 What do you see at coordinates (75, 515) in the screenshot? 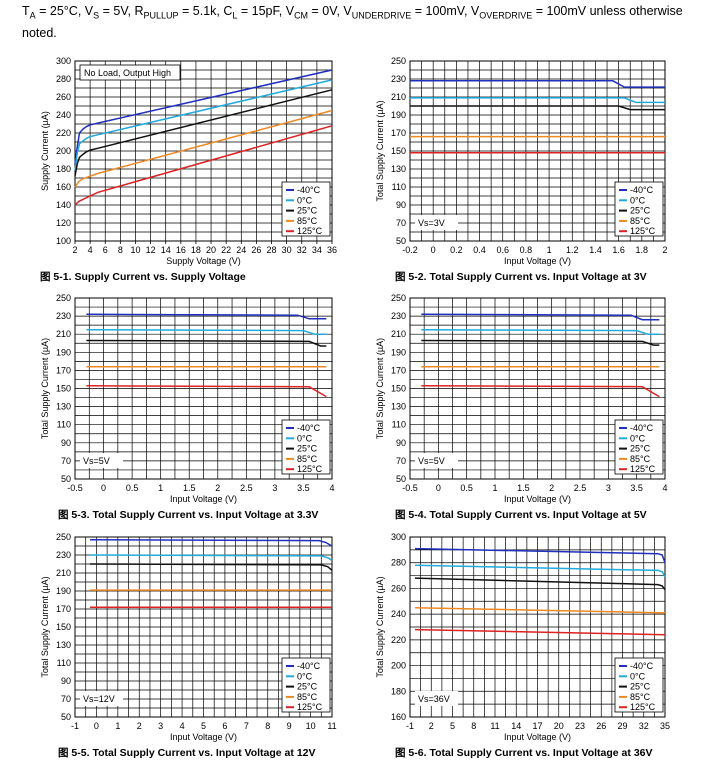
I see `caption-number: 图 5-3.` at bounding box center [75, 515].